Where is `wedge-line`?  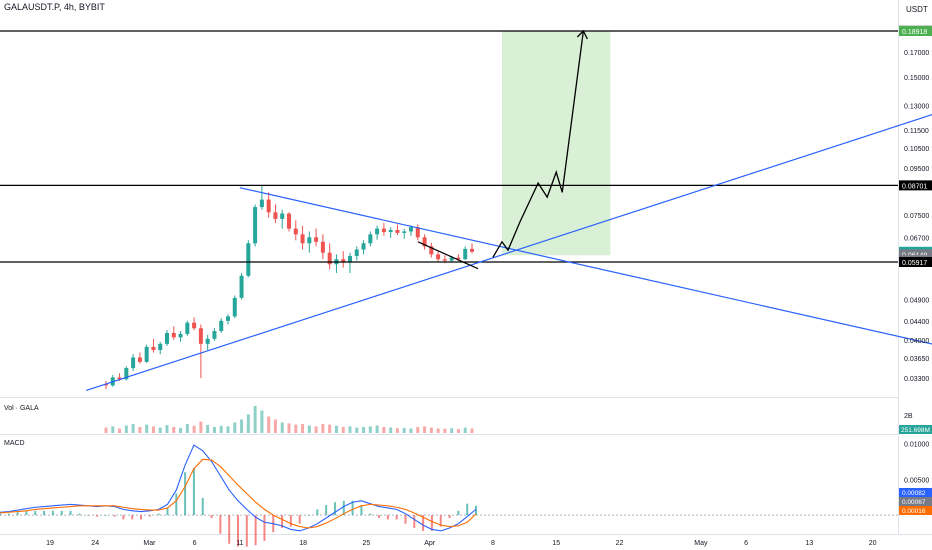
wedge-line is located at coordinates (448, 255).